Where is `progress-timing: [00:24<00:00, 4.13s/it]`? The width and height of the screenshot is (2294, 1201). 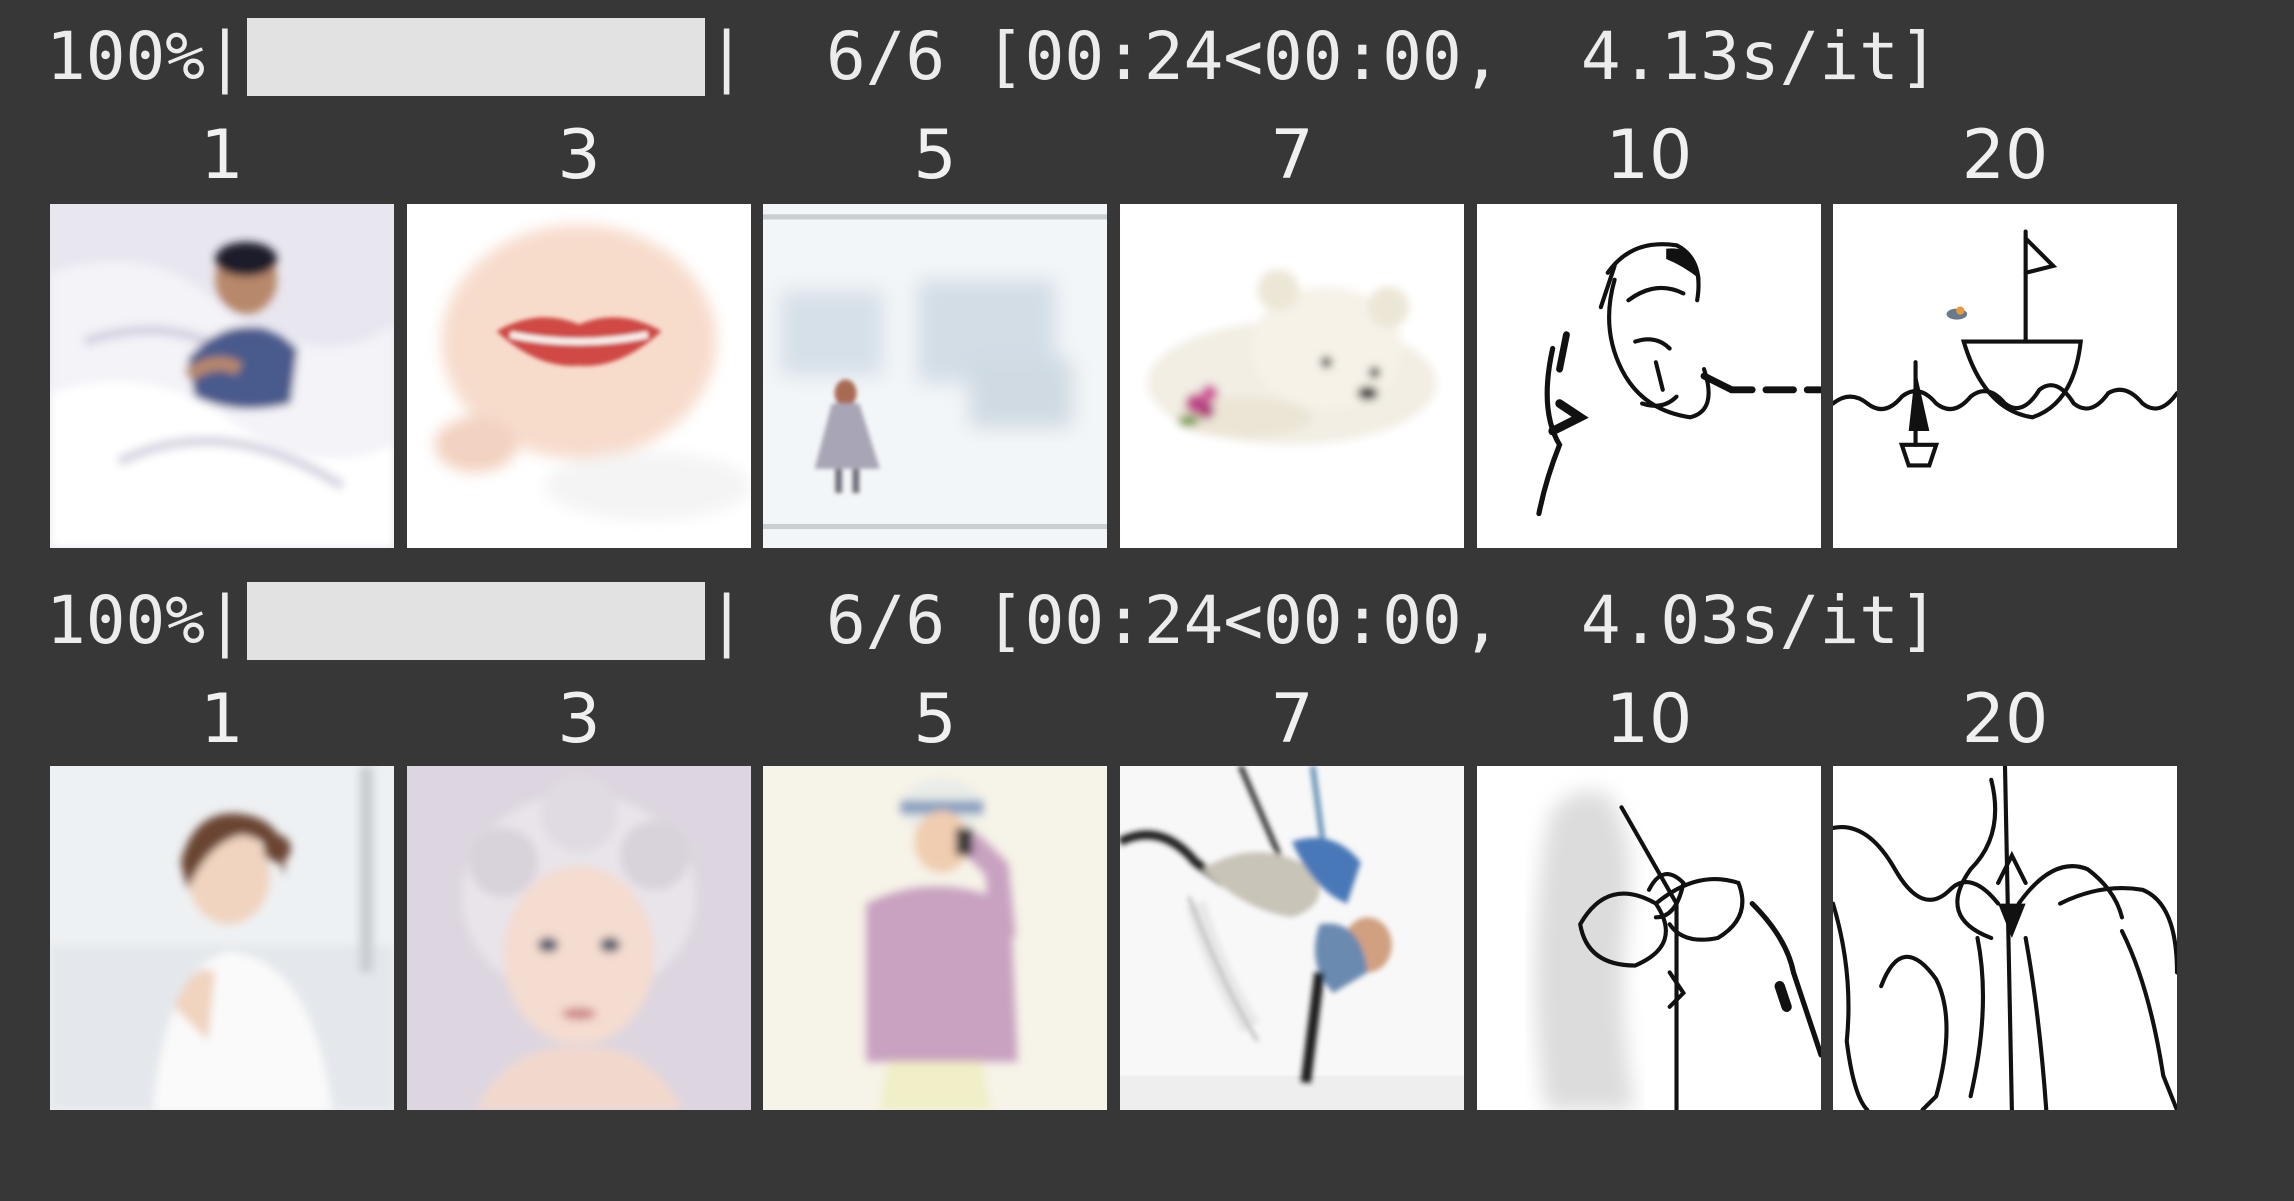
progress-timing: [00:24<00:00, 4.13s/it] is located at coordinates (1461, 56).